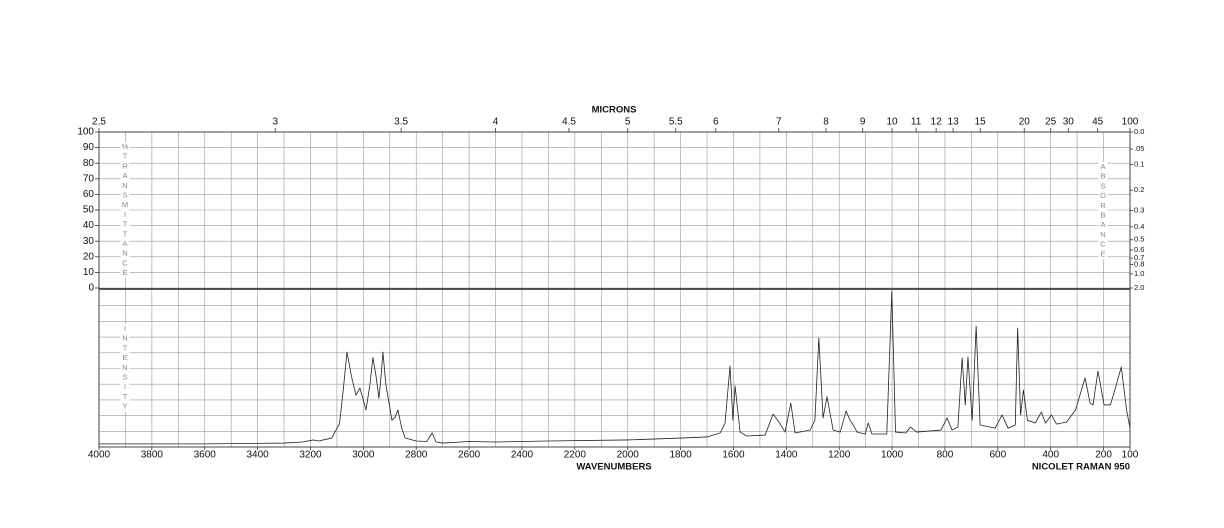 The width and height of the screenshot is (1224, 528). Describe the element at coordinates (1139, 257) in the screenshot. I see `y2-tick-label: 0.7` at that location.